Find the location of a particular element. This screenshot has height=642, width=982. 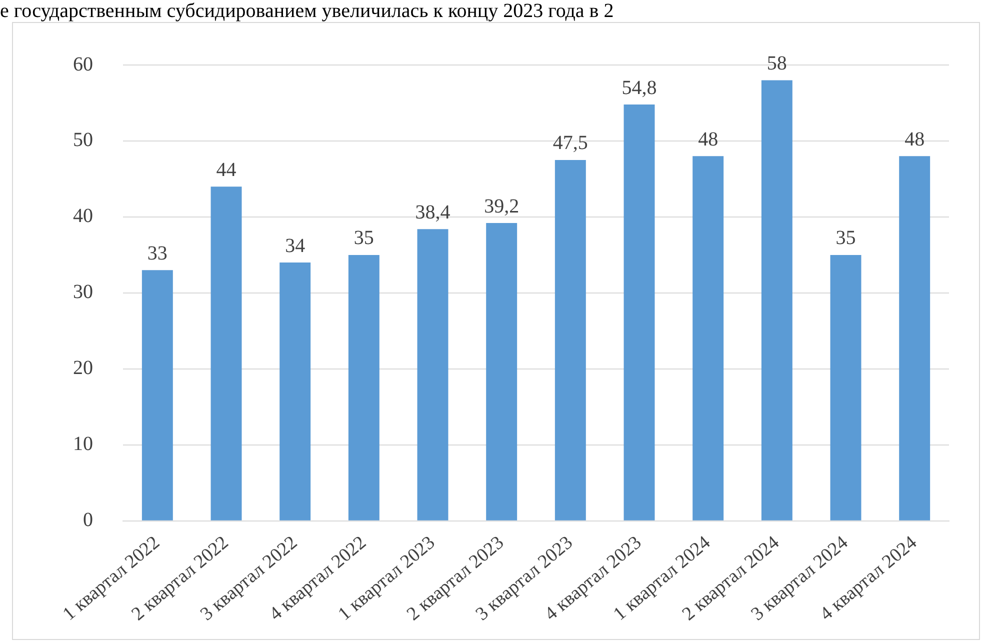

data-label: 33 is located at coordinates (157, 253).